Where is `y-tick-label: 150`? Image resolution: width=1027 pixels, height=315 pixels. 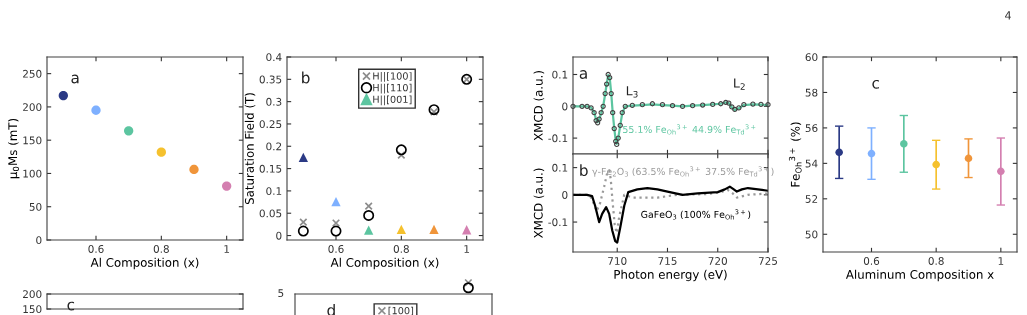 y-tick-label: 150 is located at coordinates (32, 140).